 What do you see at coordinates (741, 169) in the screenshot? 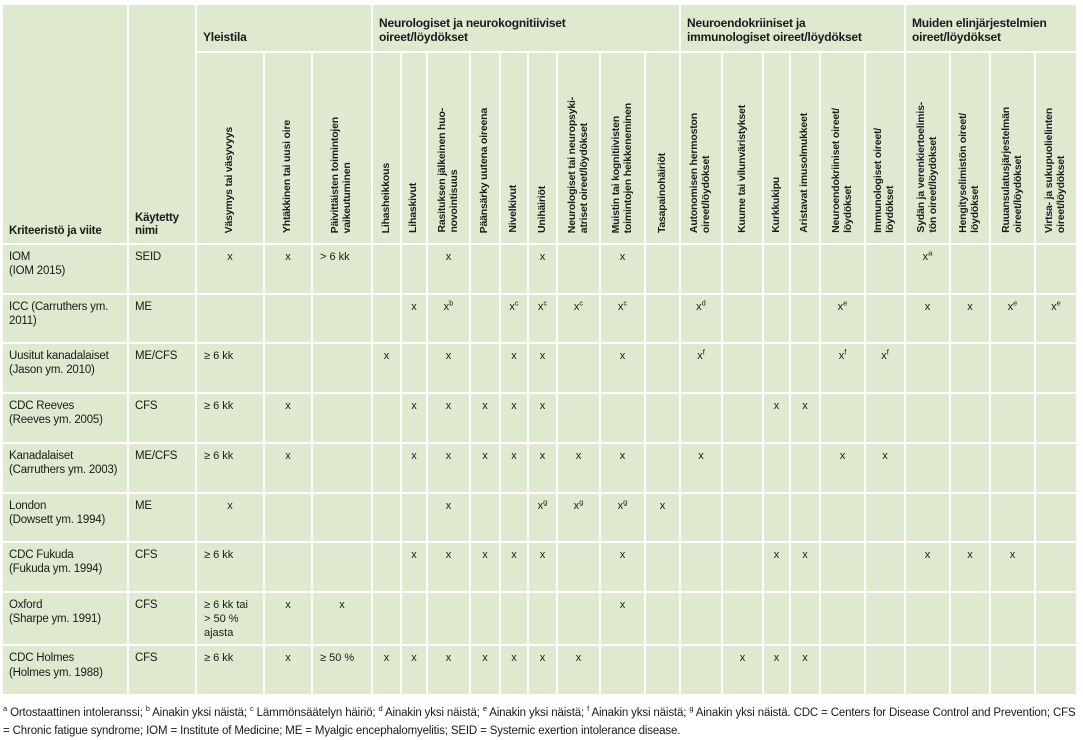
I see `column-header-label: Kuume tai vilunväristykset` at bounding box center [741, 169].